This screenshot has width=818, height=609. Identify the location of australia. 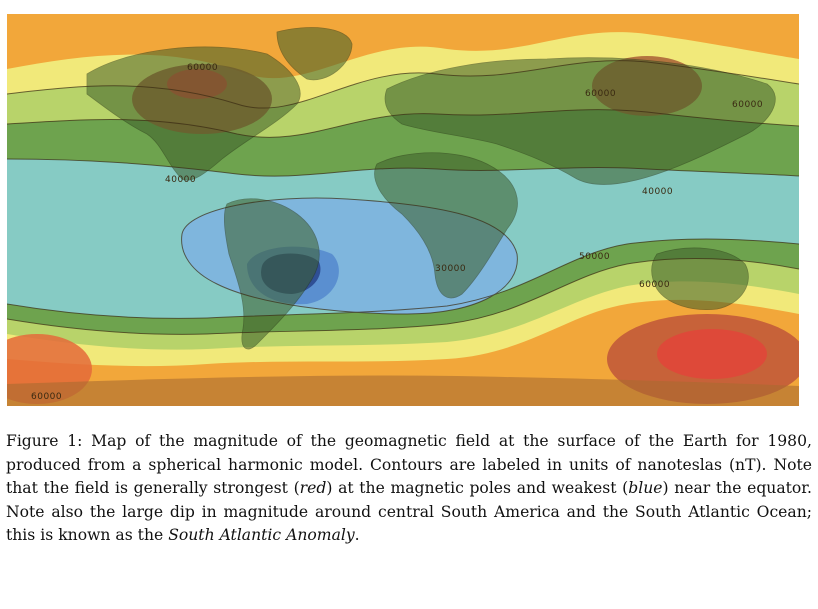
(700, 278).